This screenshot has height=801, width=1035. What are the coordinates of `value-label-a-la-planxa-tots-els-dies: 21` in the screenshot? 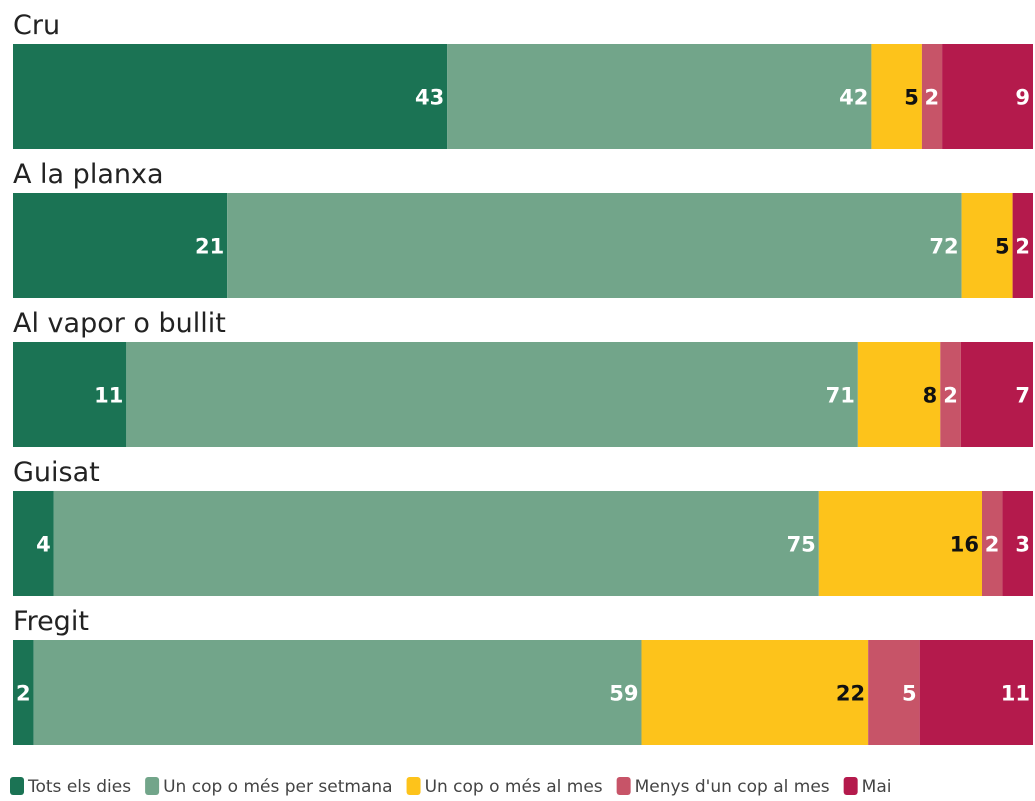 It's located at (209, 247).